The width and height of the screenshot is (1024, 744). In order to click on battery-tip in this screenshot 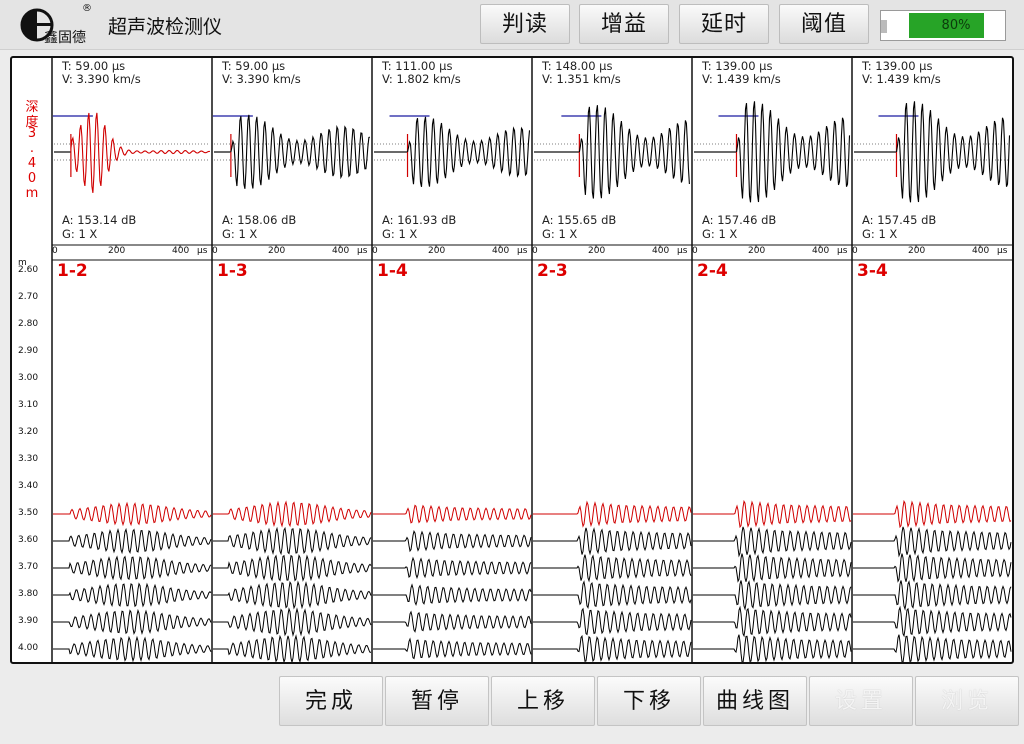, I will do `click(884, 26)`.